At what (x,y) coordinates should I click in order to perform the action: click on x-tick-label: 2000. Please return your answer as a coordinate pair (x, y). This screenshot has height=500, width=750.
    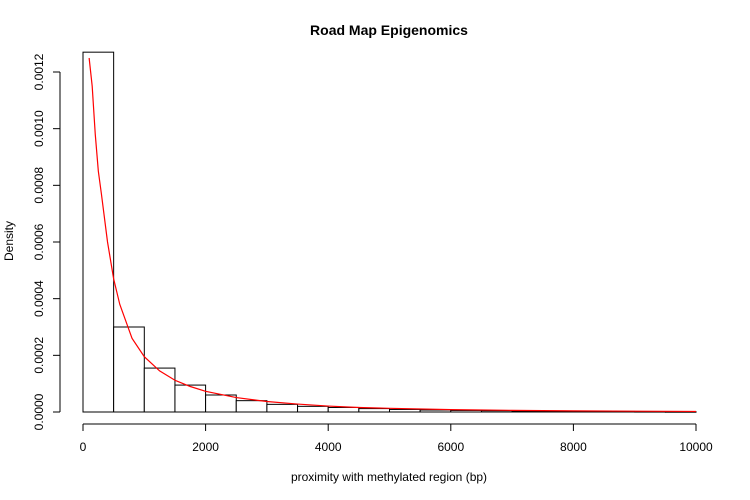
    Looking at the image, I should click on (205, 447).